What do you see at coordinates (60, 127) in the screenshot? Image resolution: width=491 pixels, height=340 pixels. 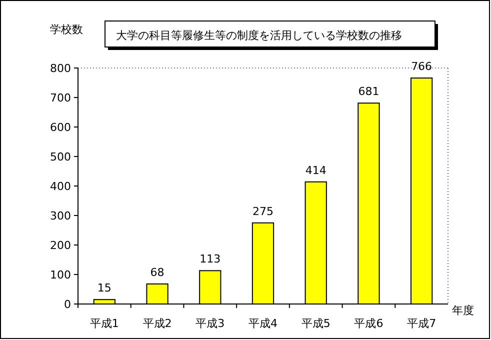 I see `y-tick-label: 600` at bounding box center [60, 127].